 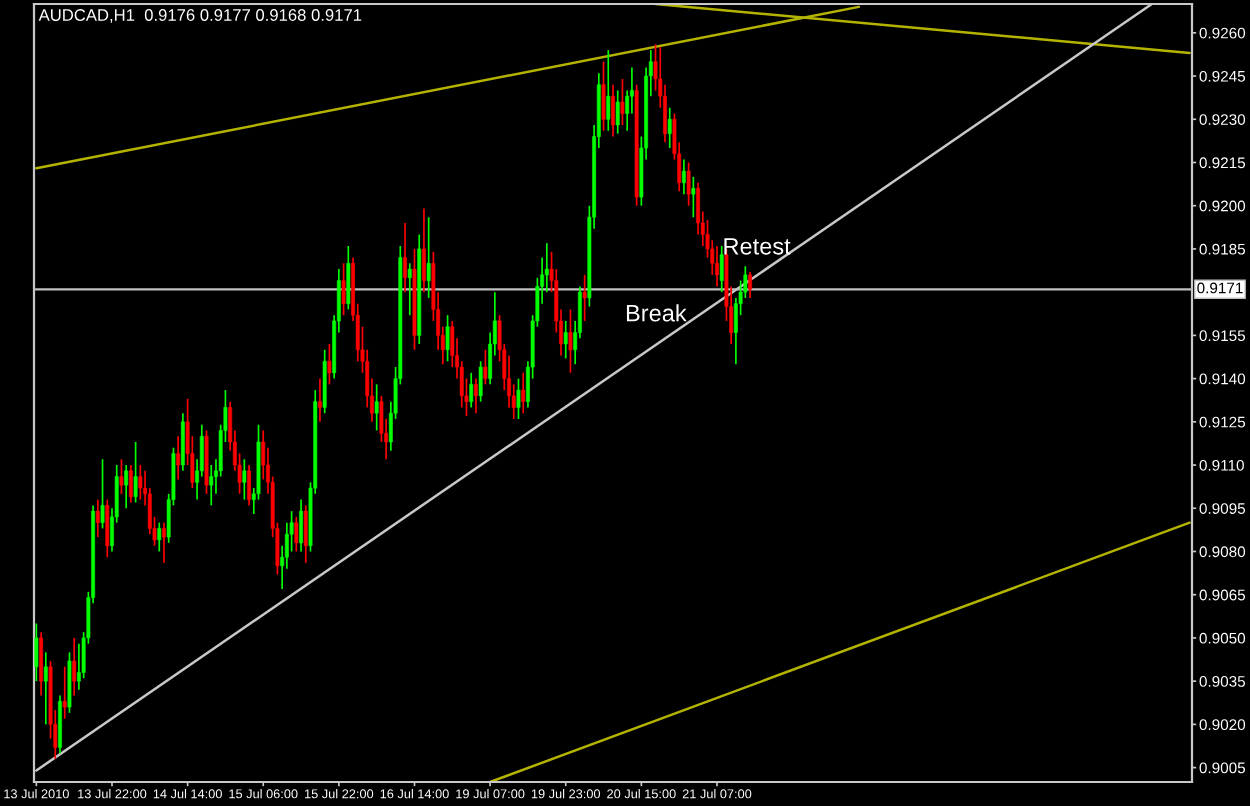 I want to click on annotation: Break, so click(x=656, y=313).